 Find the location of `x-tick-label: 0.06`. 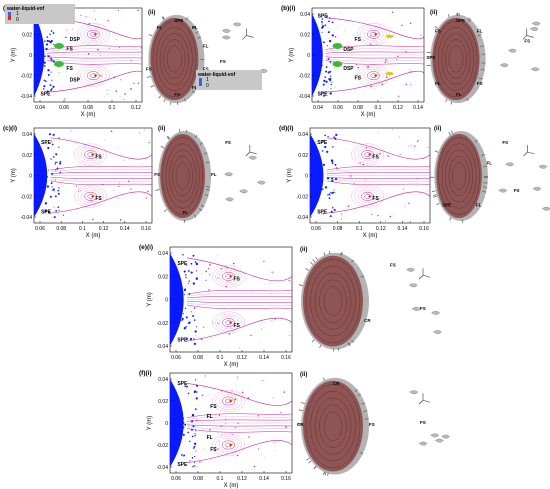

x-tick-label: 0.06 is located at coordinates (176, 479).